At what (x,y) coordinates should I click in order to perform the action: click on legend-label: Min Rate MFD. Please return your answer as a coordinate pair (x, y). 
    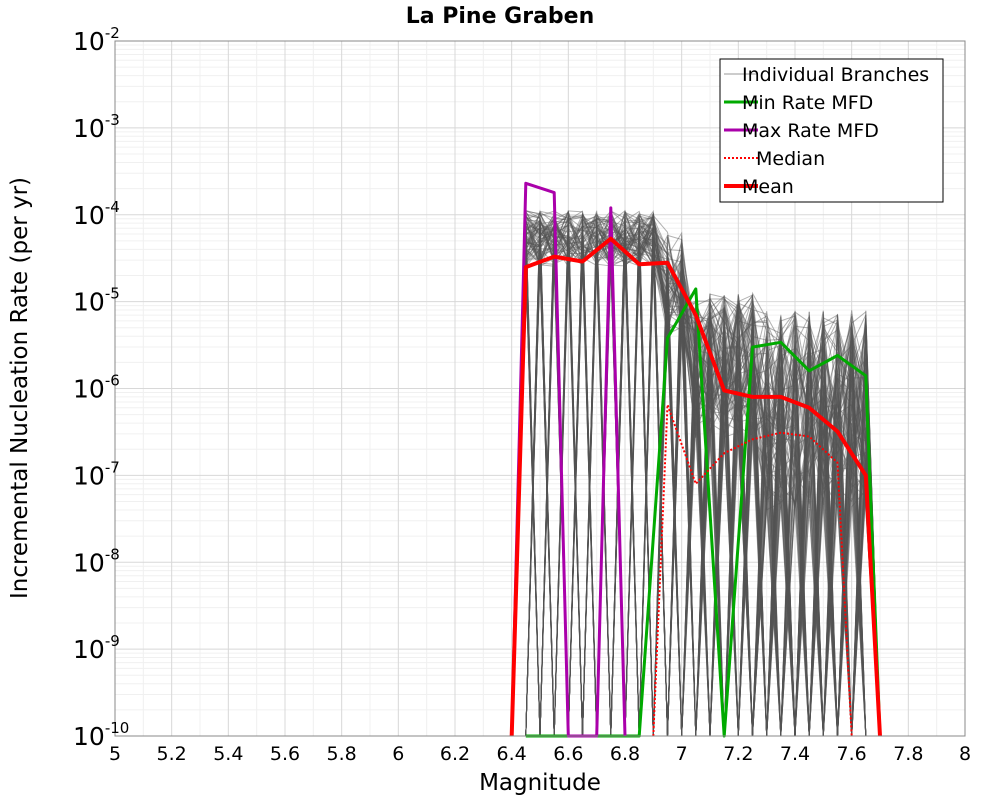
    Looking at the image, I should click on (807, 103).